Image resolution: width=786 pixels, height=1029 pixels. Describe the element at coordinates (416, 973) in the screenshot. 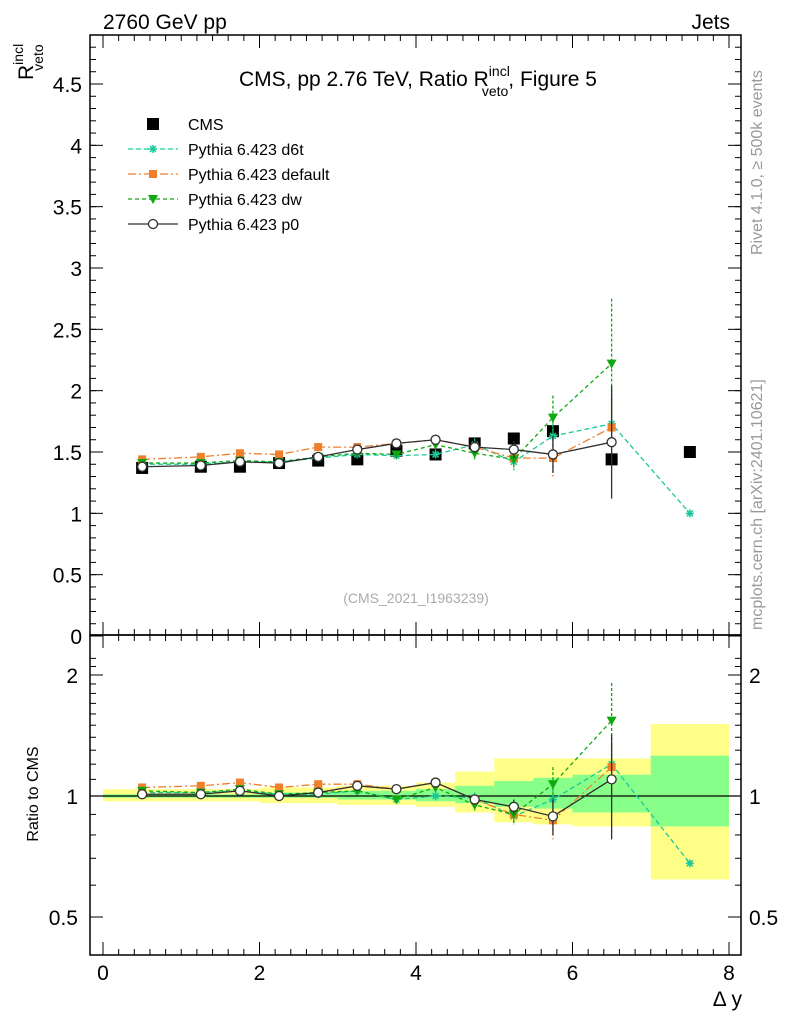

I see `x-tick-label: 4` at that location.